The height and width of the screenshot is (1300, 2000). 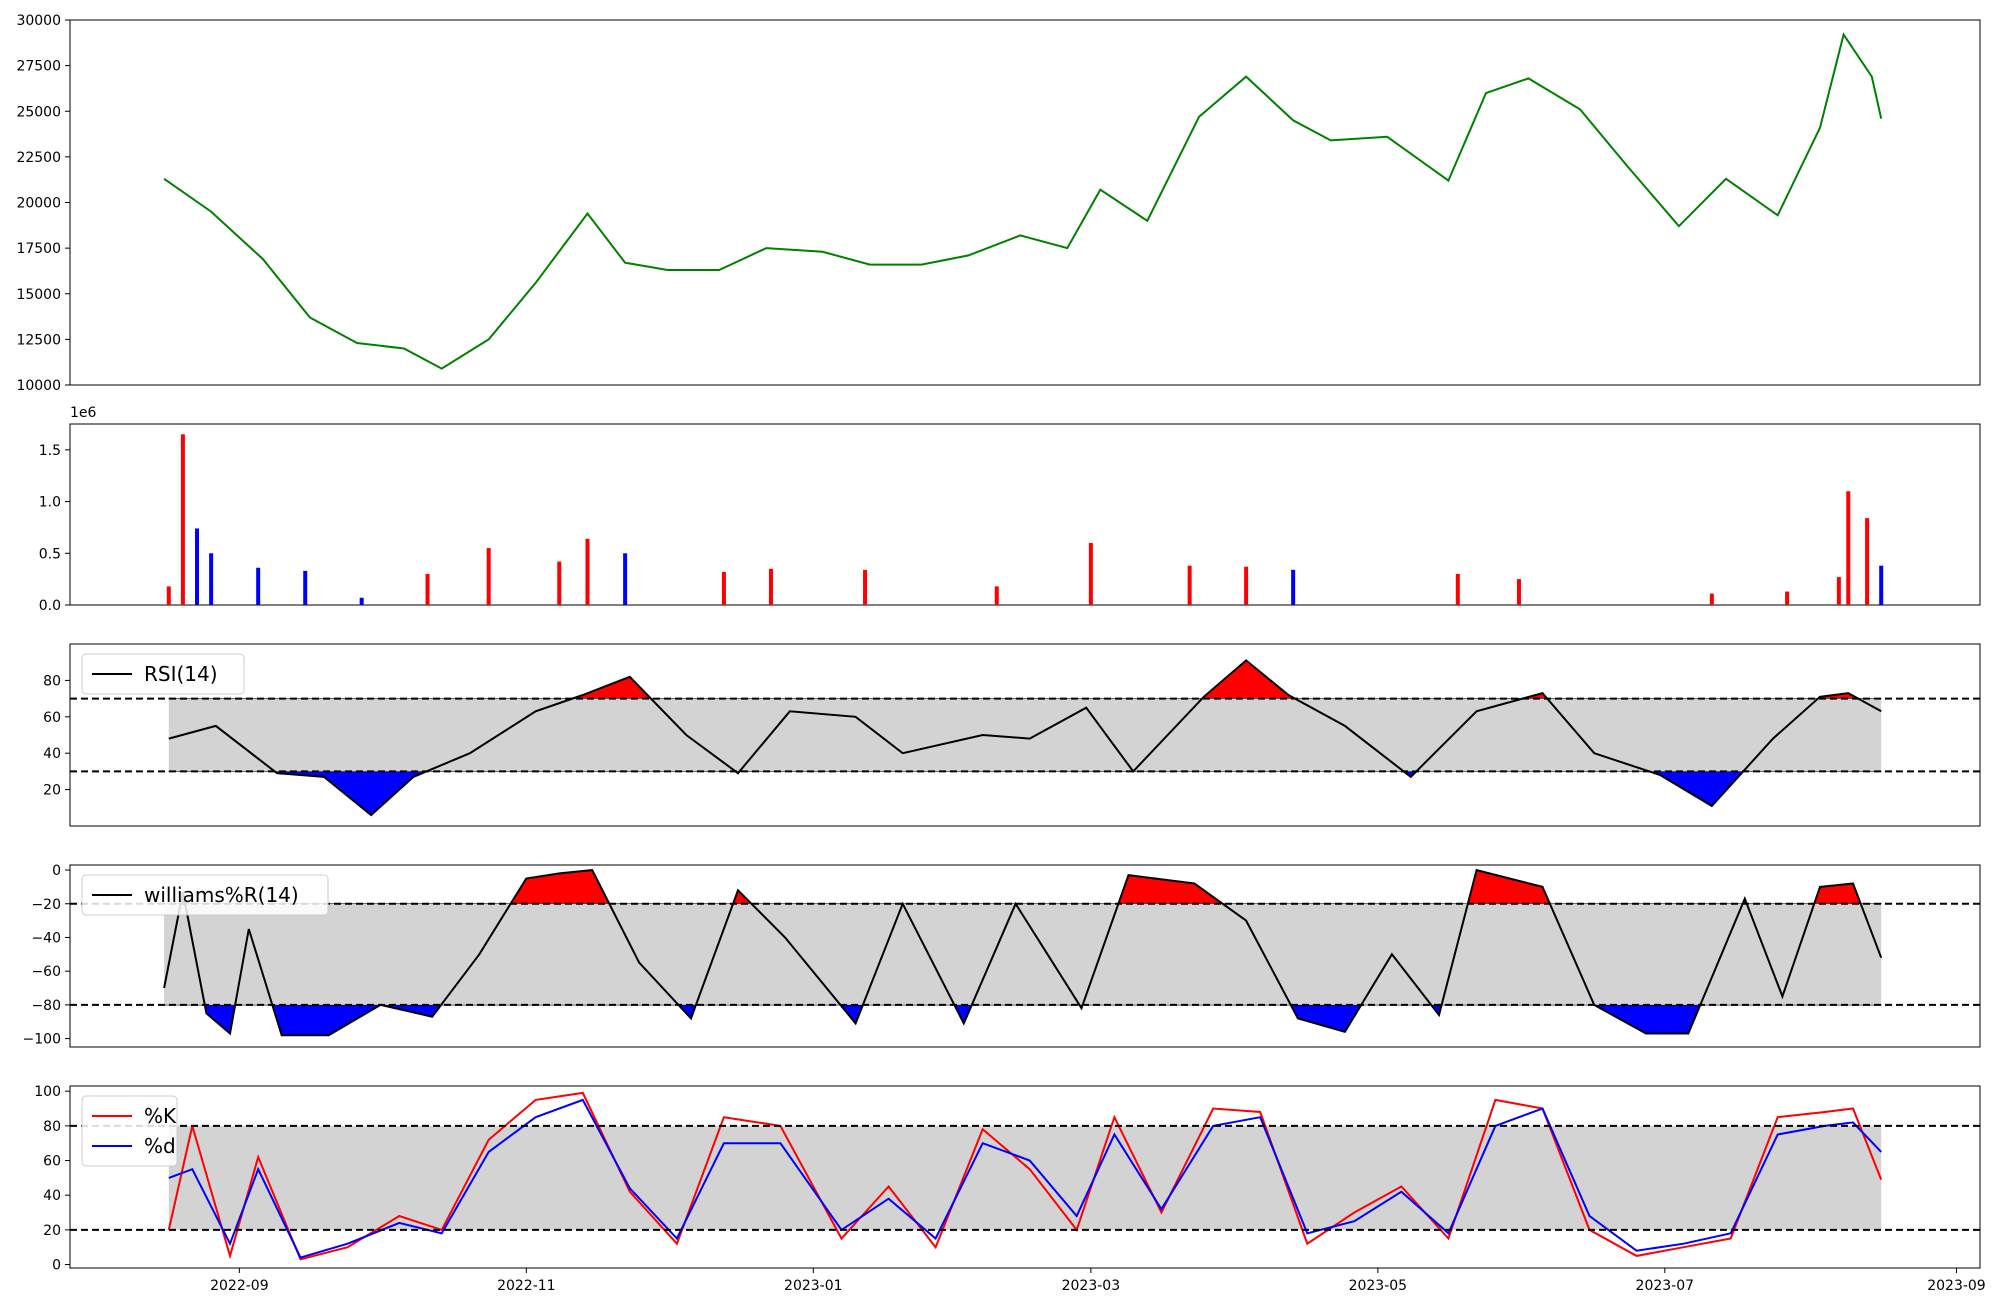 I want to click on williams-overbought-fill, so click(x=1022, y=886).